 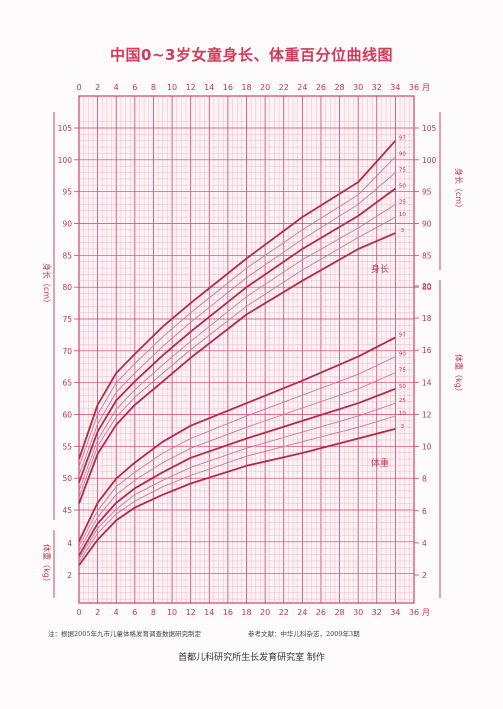 I want to click on x-tick-top: 28, so click(x=339, y=87).